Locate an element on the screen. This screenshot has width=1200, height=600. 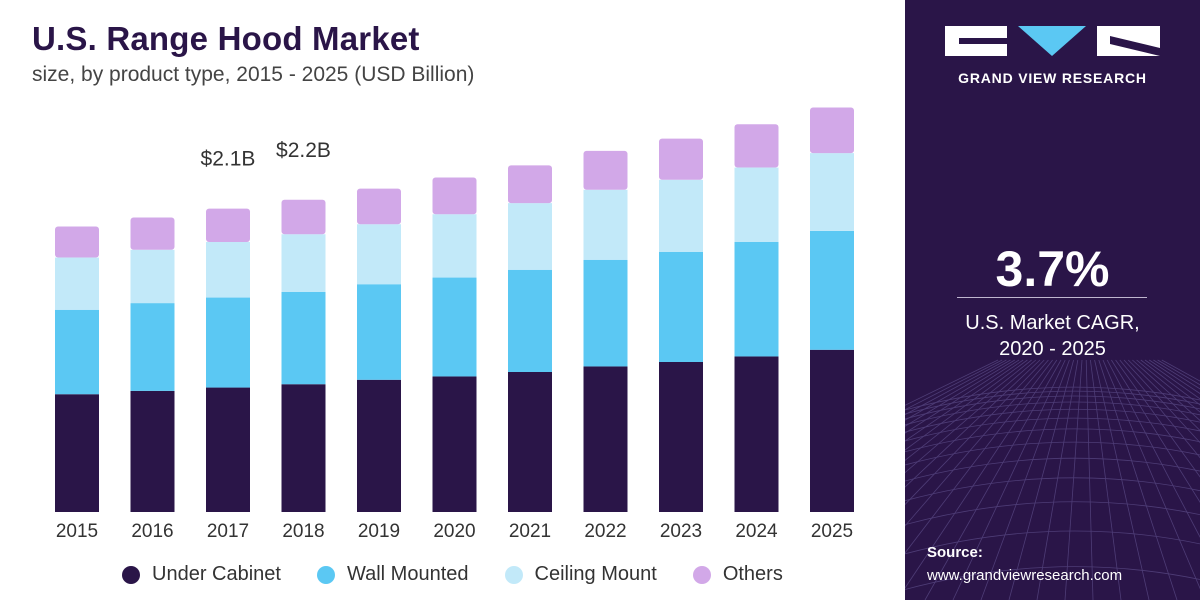
bar-under-cabinet-2023 is located at coordinates (681, 437).